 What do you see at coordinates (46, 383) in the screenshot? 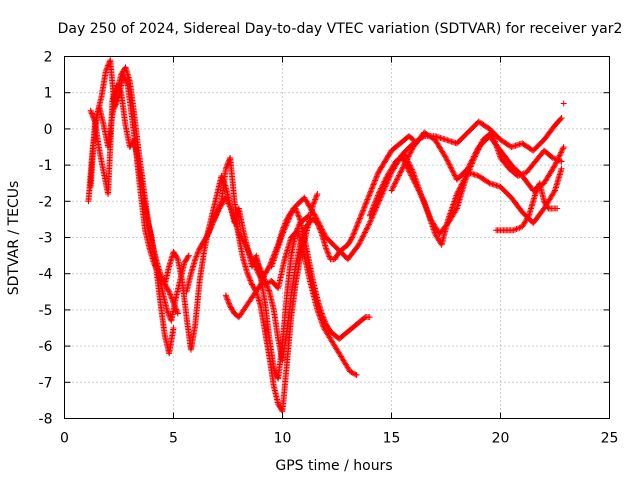
I see `y-tick-label: -7` at bounding box center [46, 383].